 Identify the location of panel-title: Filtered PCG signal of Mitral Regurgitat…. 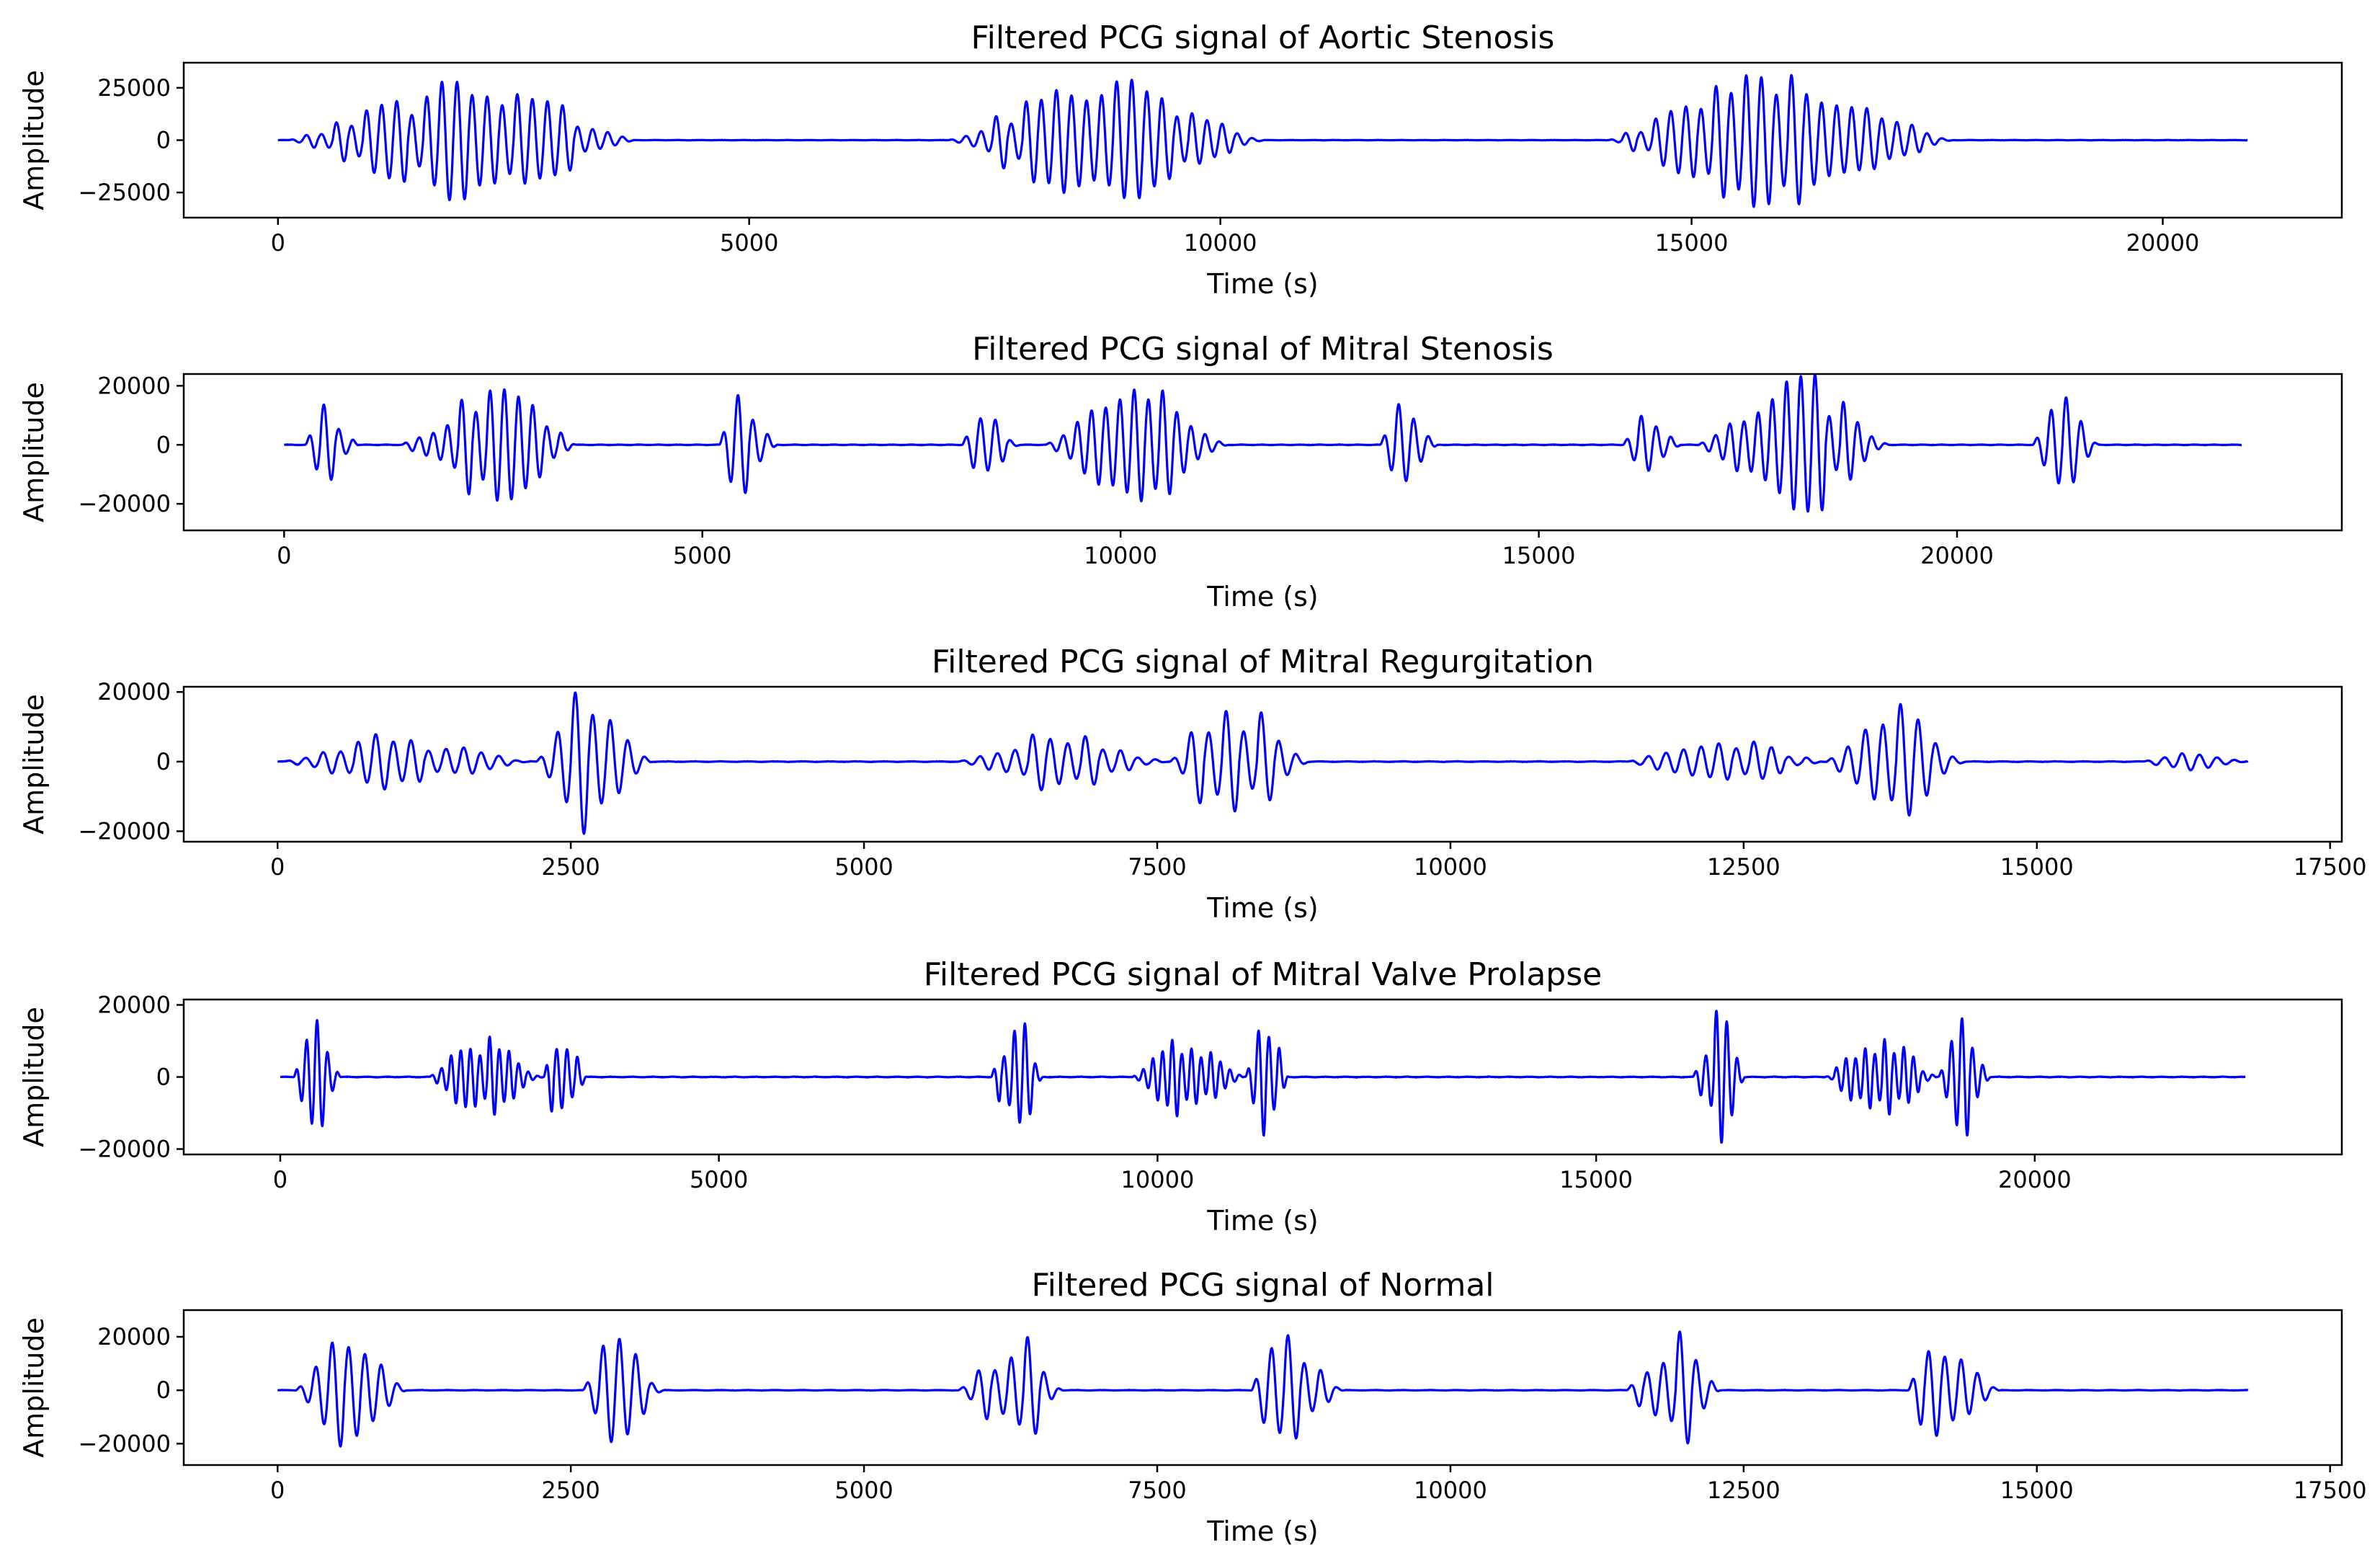
(1263, 662).